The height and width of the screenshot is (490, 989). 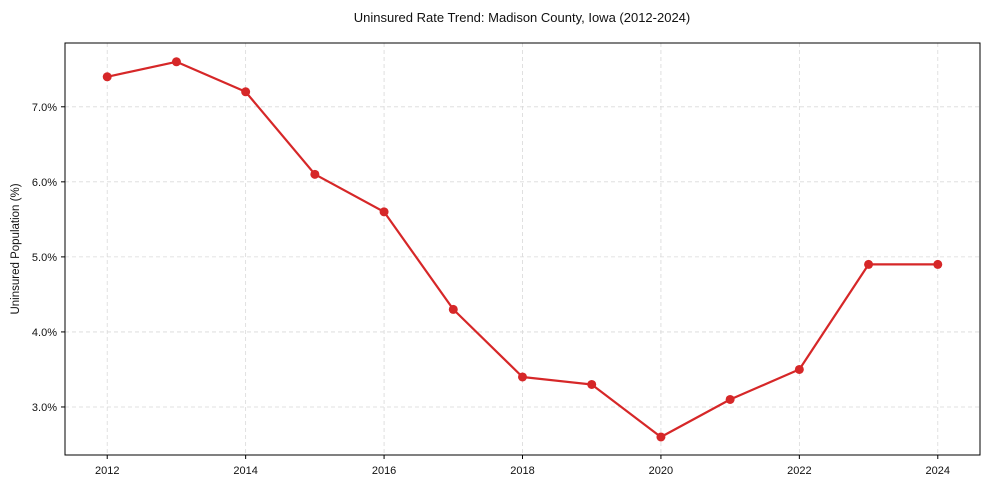 What do you see at coordinates (44, 408) in the screenshot?
I see `y-tick-label: 3.0%` at bounding box center [44, 408].